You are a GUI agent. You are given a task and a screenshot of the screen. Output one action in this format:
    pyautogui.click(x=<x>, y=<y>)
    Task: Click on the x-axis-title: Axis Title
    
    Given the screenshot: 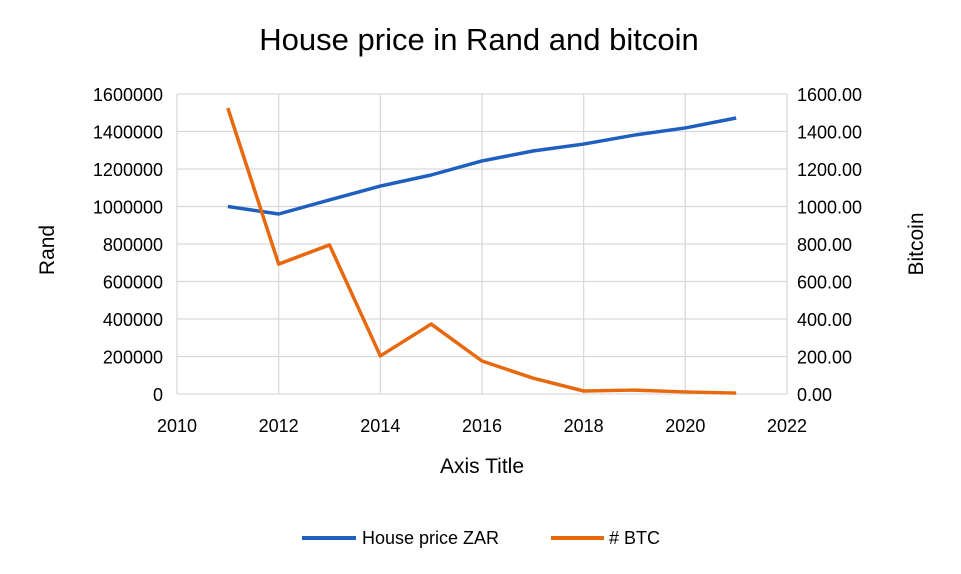 What is the action you would take?
    pyautogui.click(x=482, y=466)
    